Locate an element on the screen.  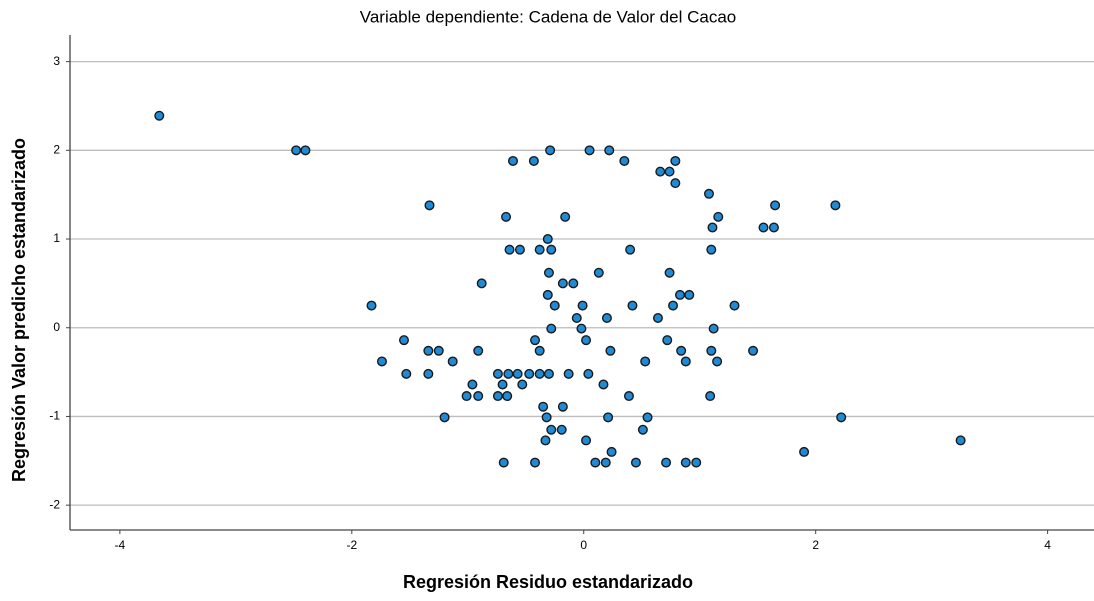
x-axis-label: Regresión Residuo estandarizado is located at coordinates (548, 582).